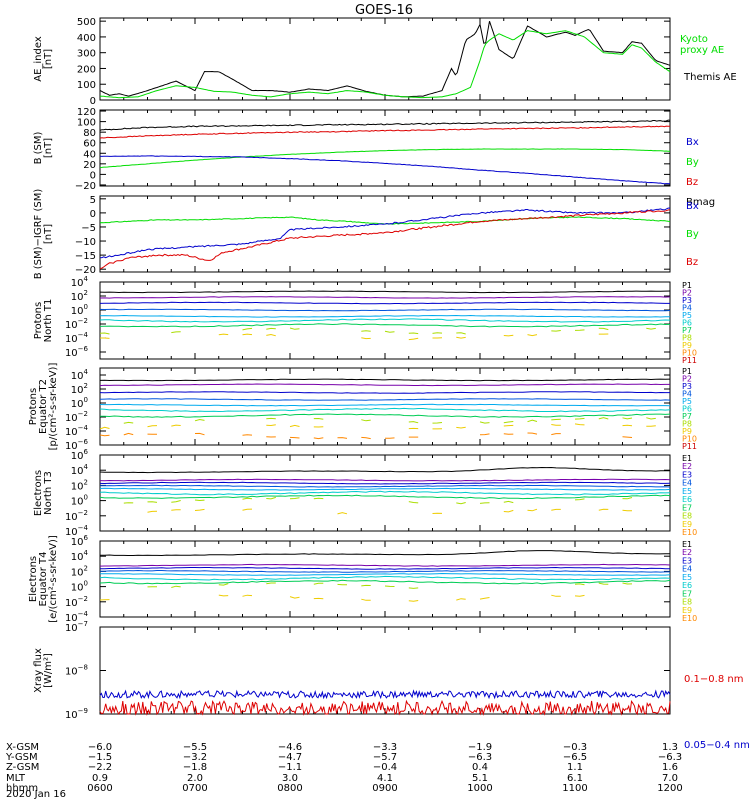 Image resolution: width=750 pixels, height=800 pixels. Describe the element at coordinates (670, 778) in the screenshot. I see `x-tick-value: 7.0` at that location.